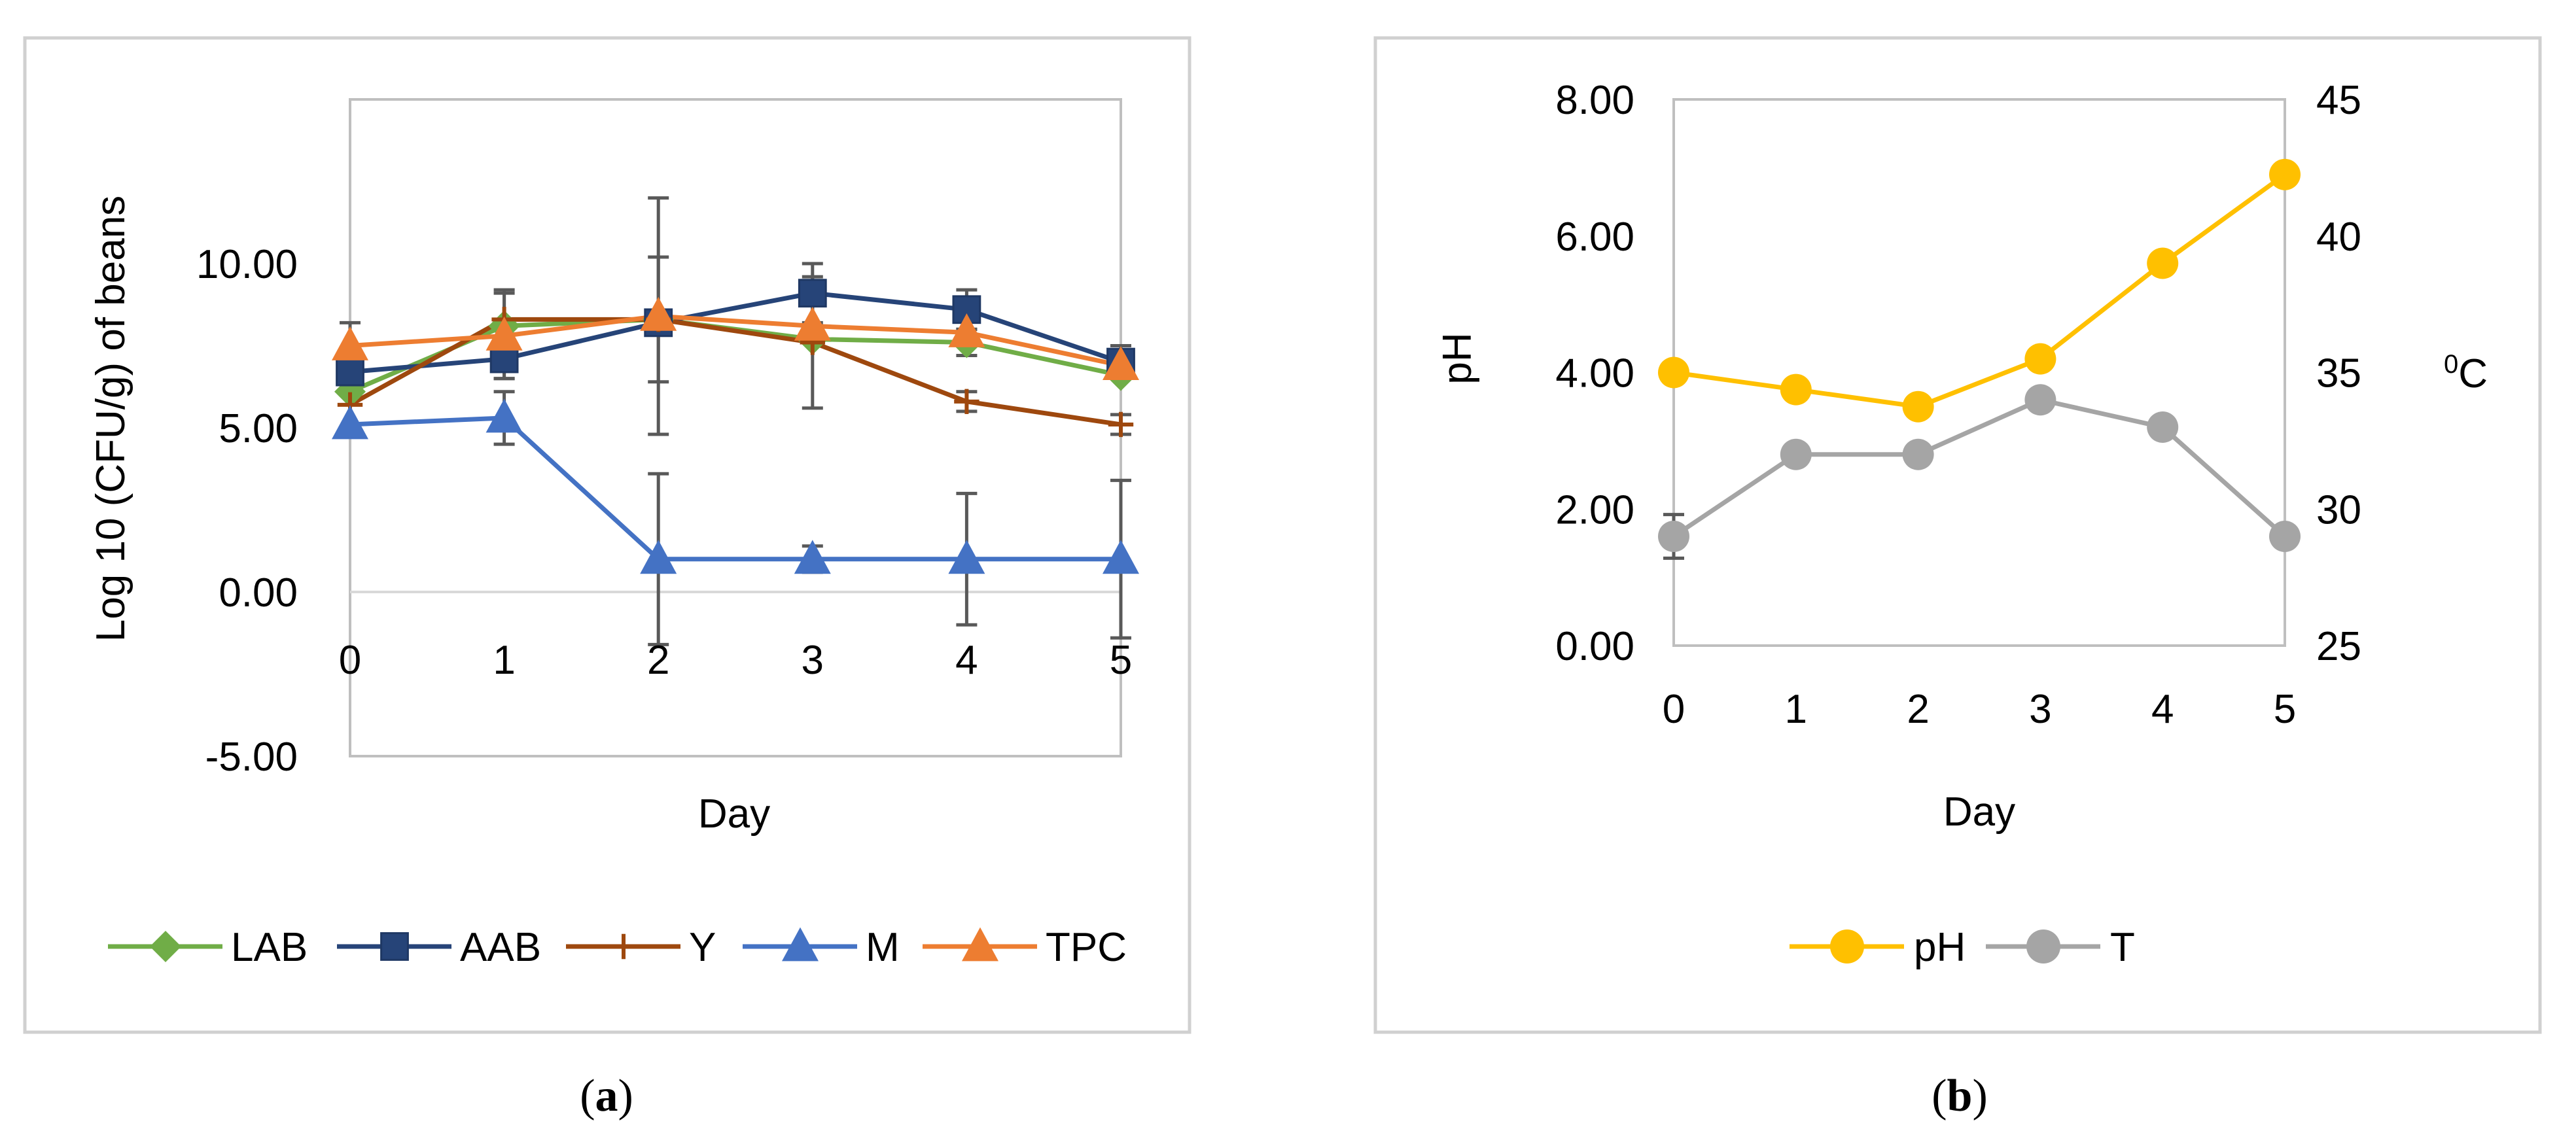 This screenshot has height=1146, width=2576. What do you see at coordinates (2338, 100) in the screenshot?
I see `chart-b-y2-tick-label: 45` at bounding box center [2338, 100].